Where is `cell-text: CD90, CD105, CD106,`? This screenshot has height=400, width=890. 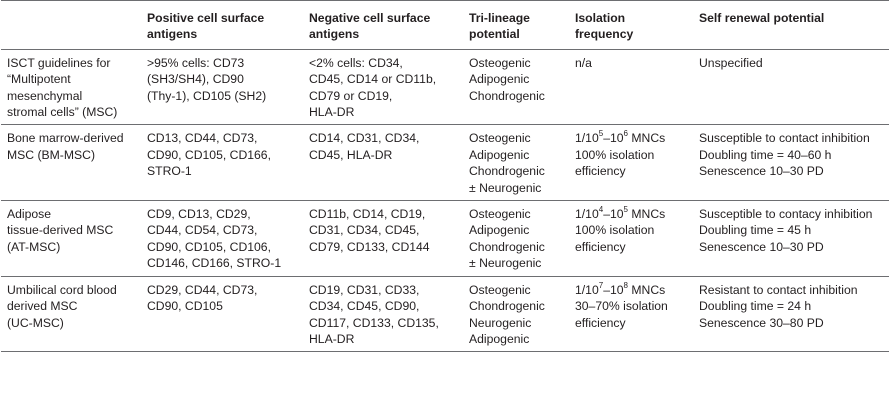 cell-text: CD90, CD105, CD106, is located at coordinates (209, 246).